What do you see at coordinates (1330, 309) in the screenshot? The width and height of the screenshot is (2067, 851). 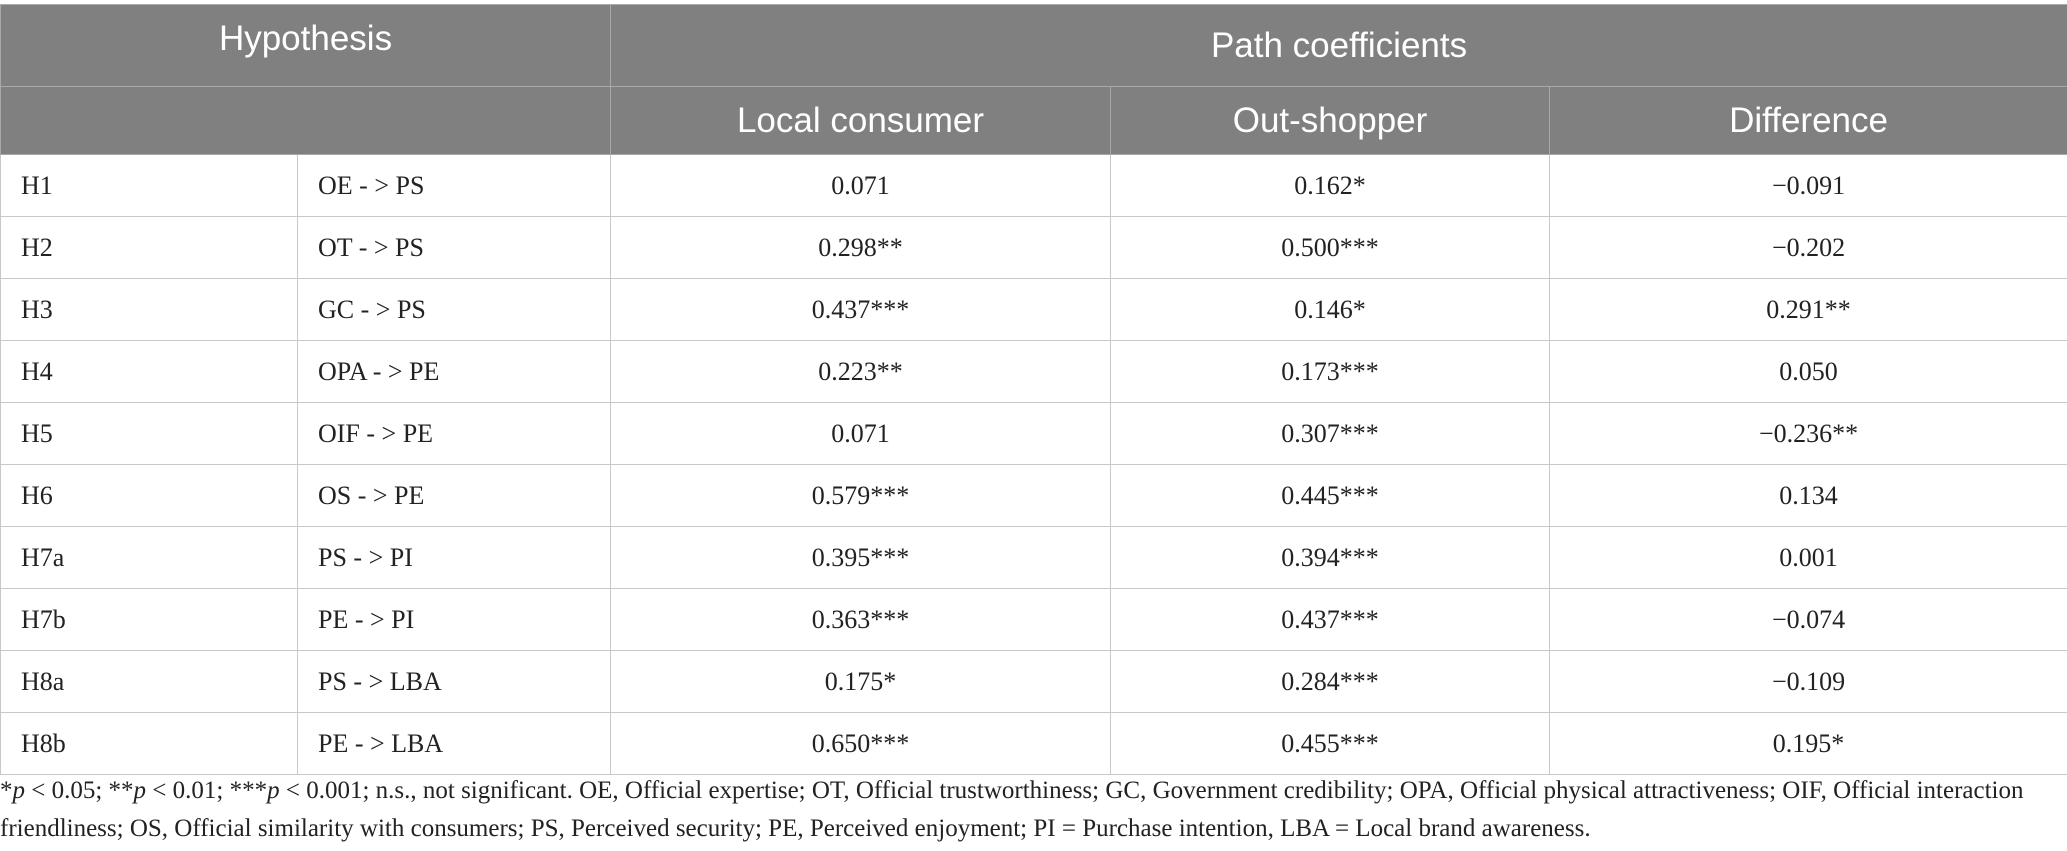 I see `table-cell: 0.146*` at bounding box center [1330, 309].